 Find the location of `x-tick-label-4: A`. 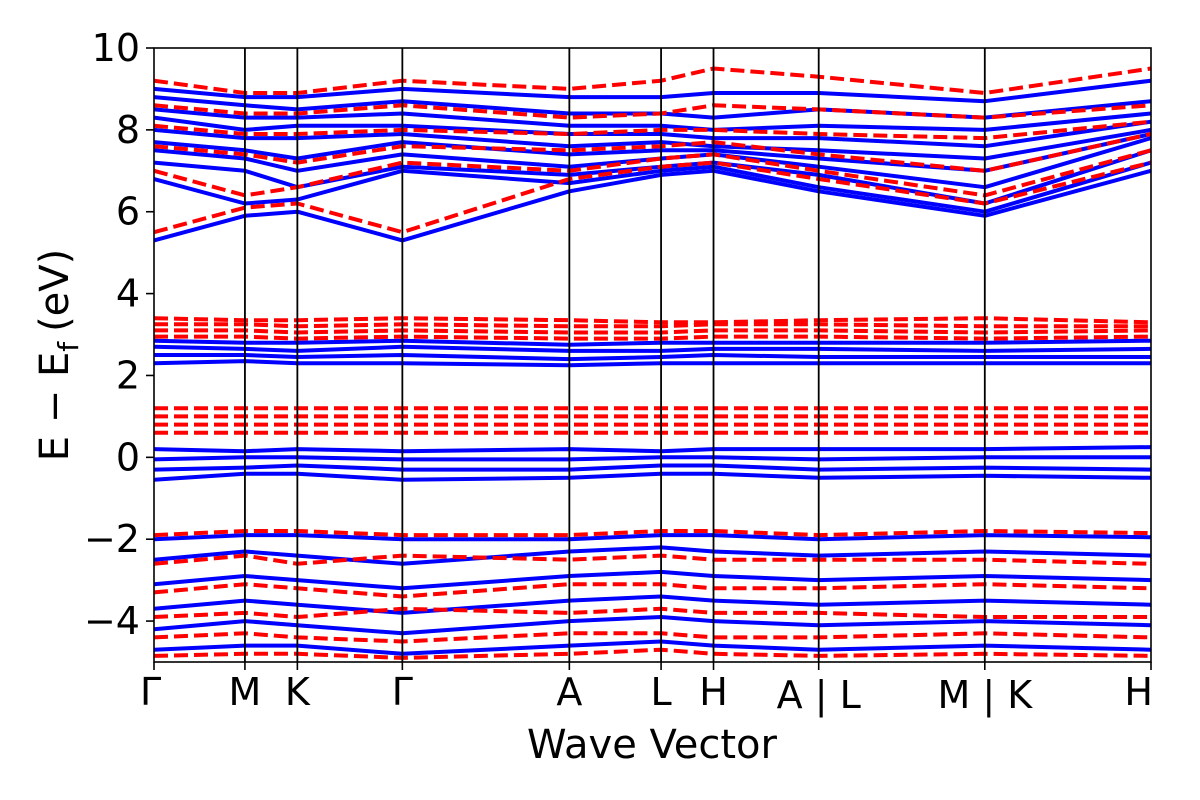

x-tick-label-4: A is located at coordinates (569, 692).